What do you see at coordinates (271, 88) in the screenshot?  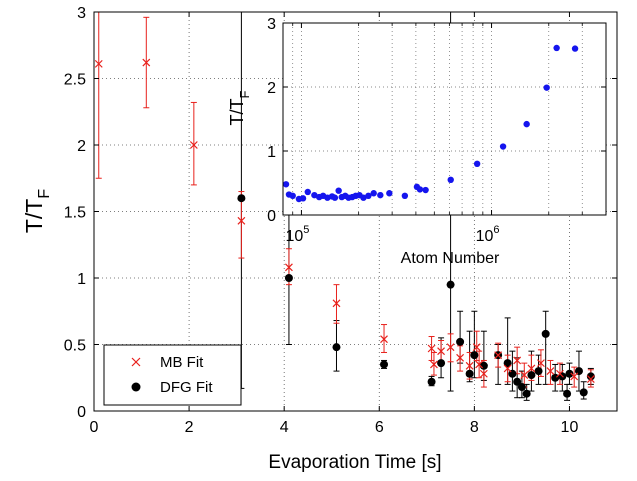 I see `inset-y-tick-label: 2` at bounding box center [271, 88].